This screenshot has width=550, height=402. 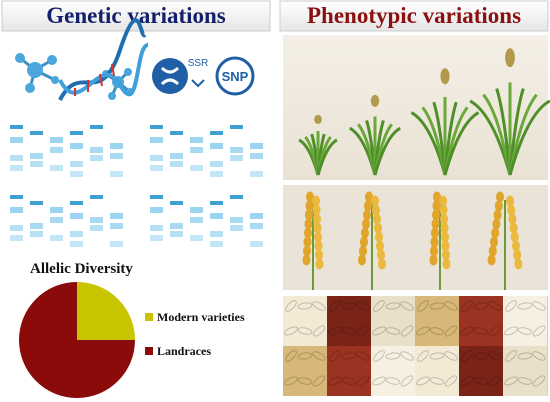 What do you see at coordinates (81, 269) in the screenshot?
I see `pie-title: Allelic Diversity` at bounding box center [81, 269].